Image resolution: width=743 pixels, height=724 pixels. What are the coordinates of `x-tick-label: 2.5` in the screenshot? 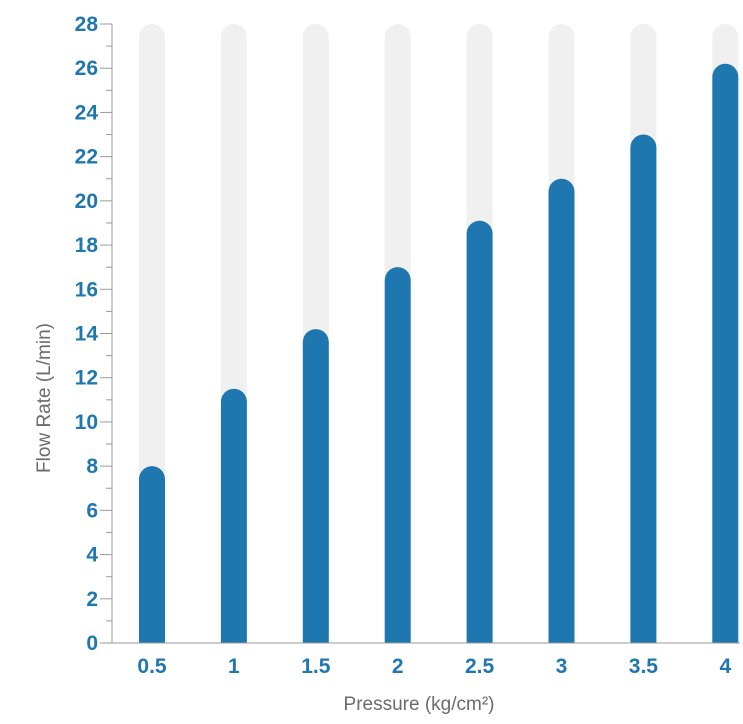 It's located at (480, 666).